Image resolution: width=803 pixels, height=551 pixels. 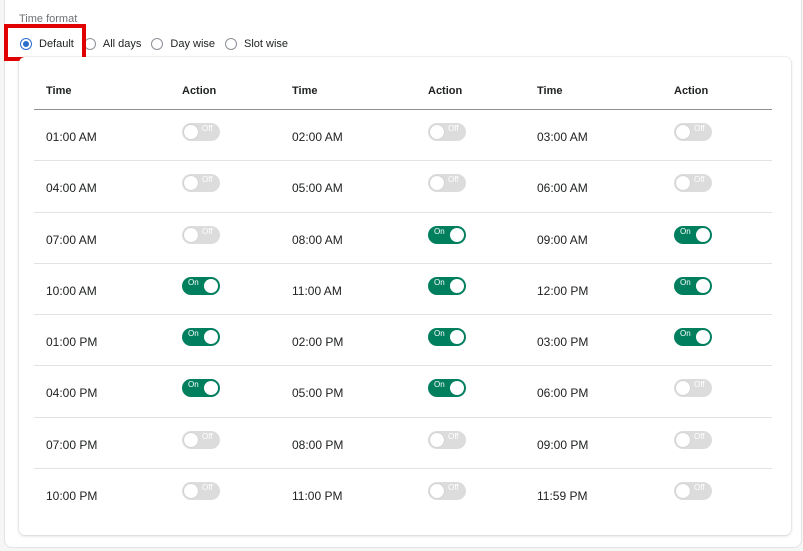 I want to click on time-cell: 08:00 PM, so click(x=318, y=444).